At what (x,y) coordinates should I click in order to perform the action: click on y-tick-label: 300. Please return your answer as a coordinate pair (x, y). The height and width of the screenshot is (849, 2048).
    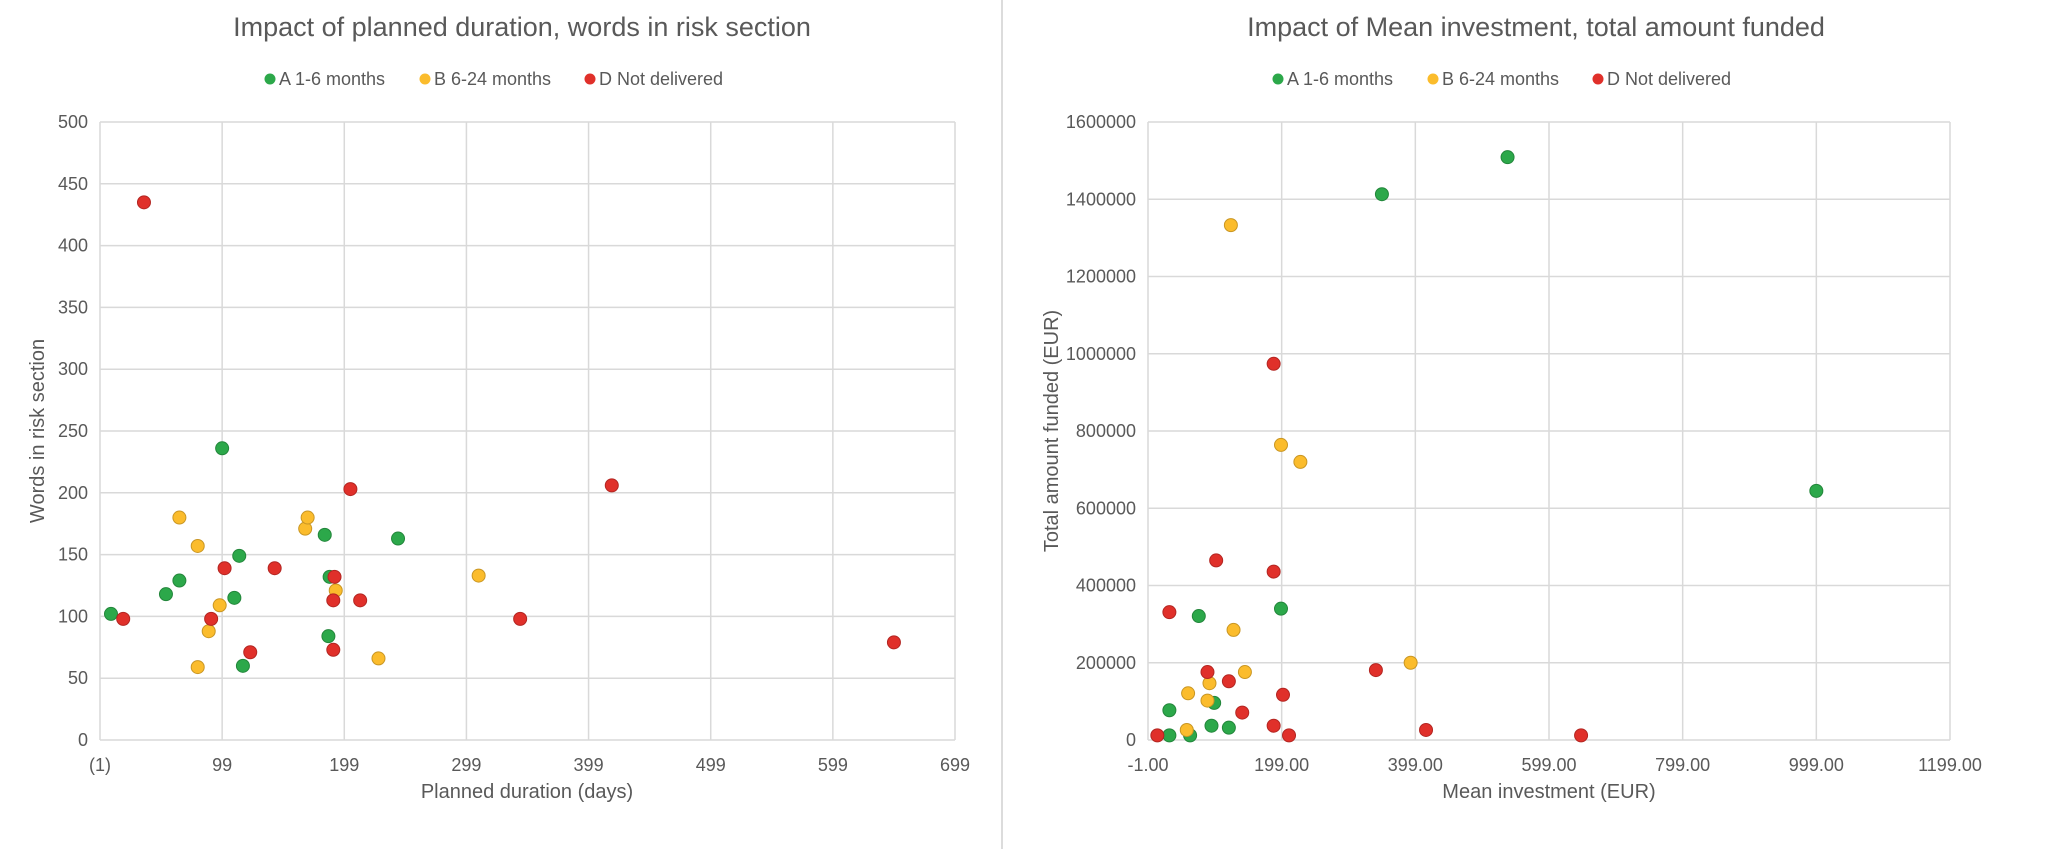
    Looking at the image, I should click on (73, 369).